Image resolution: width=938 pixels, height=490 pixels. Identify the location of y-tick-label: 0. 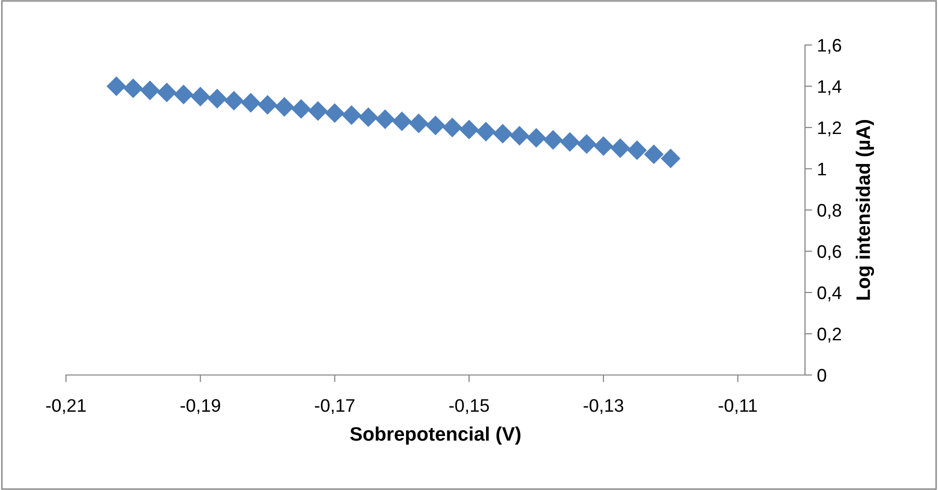
(822, 375).